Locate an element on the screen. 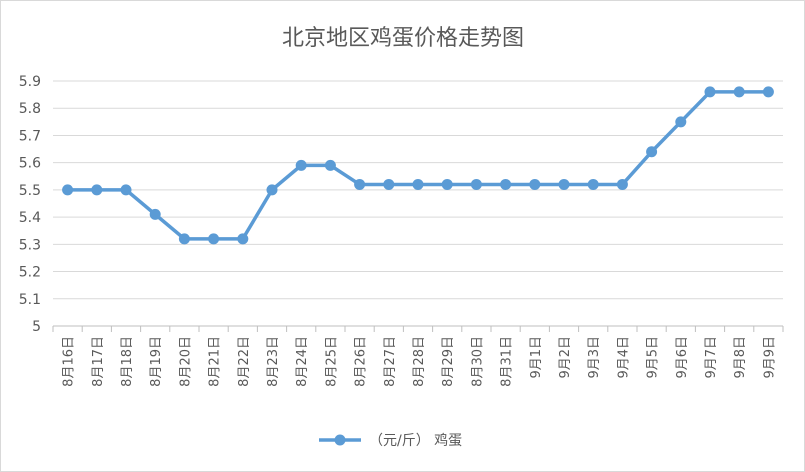 The width and height of the screenshot is (805, 472). legend-point-marker is located at coordinates (340, 440).